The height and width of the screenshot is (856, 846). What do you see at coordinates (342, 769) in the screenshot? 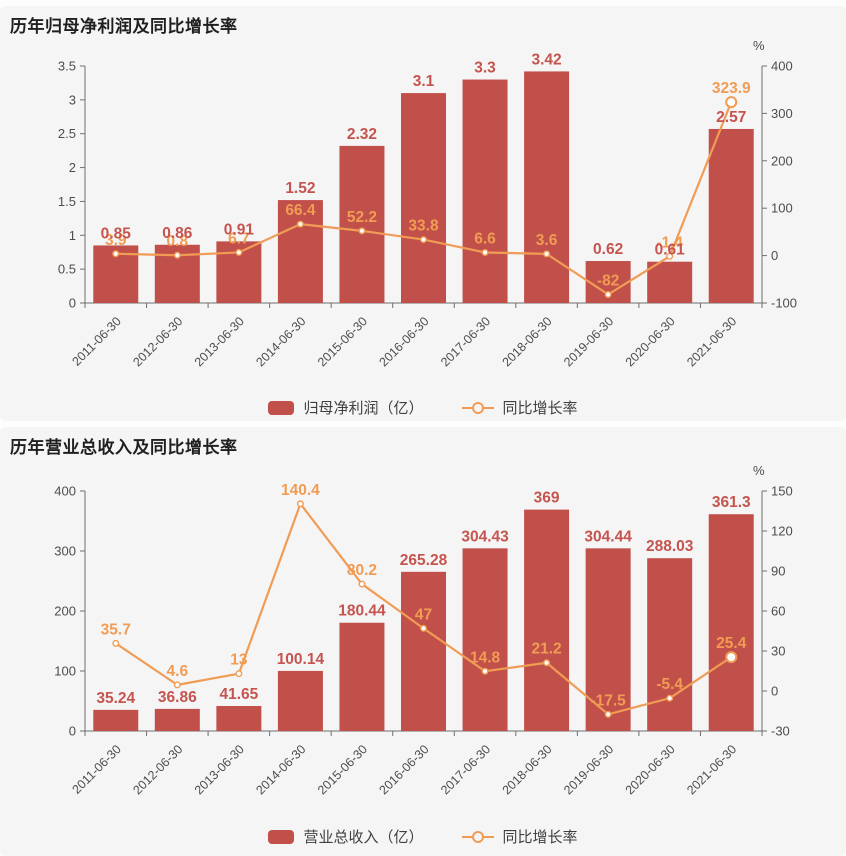
I see `x-axis-label: 2015-06-30` at bounding box center [342, 769].